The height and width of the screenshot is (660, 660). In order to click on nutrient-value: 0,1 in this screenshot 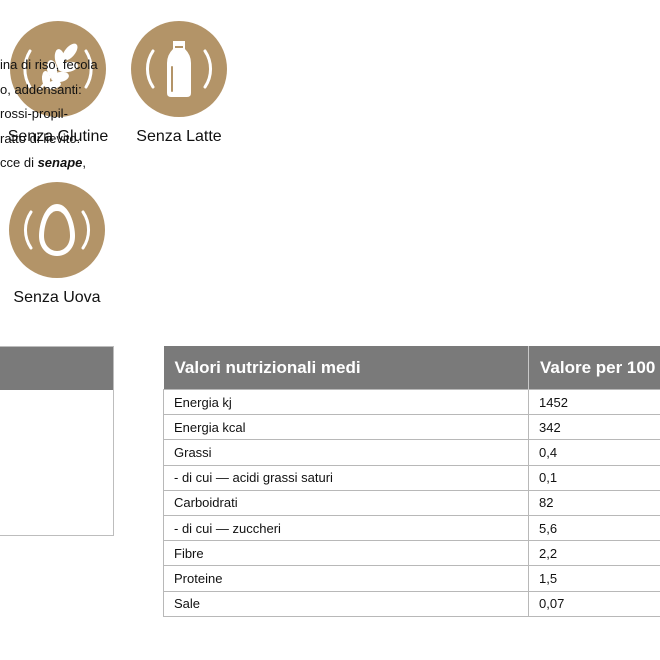, I will do `click(594, 477)`.